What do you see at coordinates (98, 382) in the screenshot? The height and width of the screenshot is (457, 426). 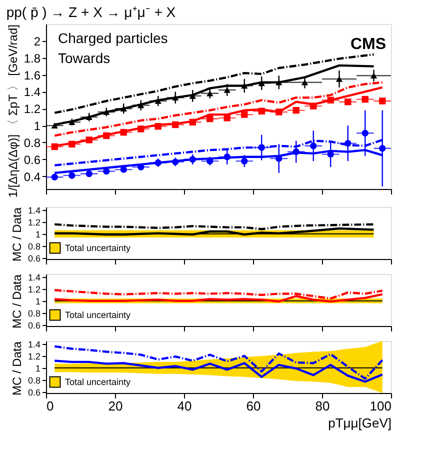 I see `series-label: Total uncertainty` at bounding box center [98, 382].